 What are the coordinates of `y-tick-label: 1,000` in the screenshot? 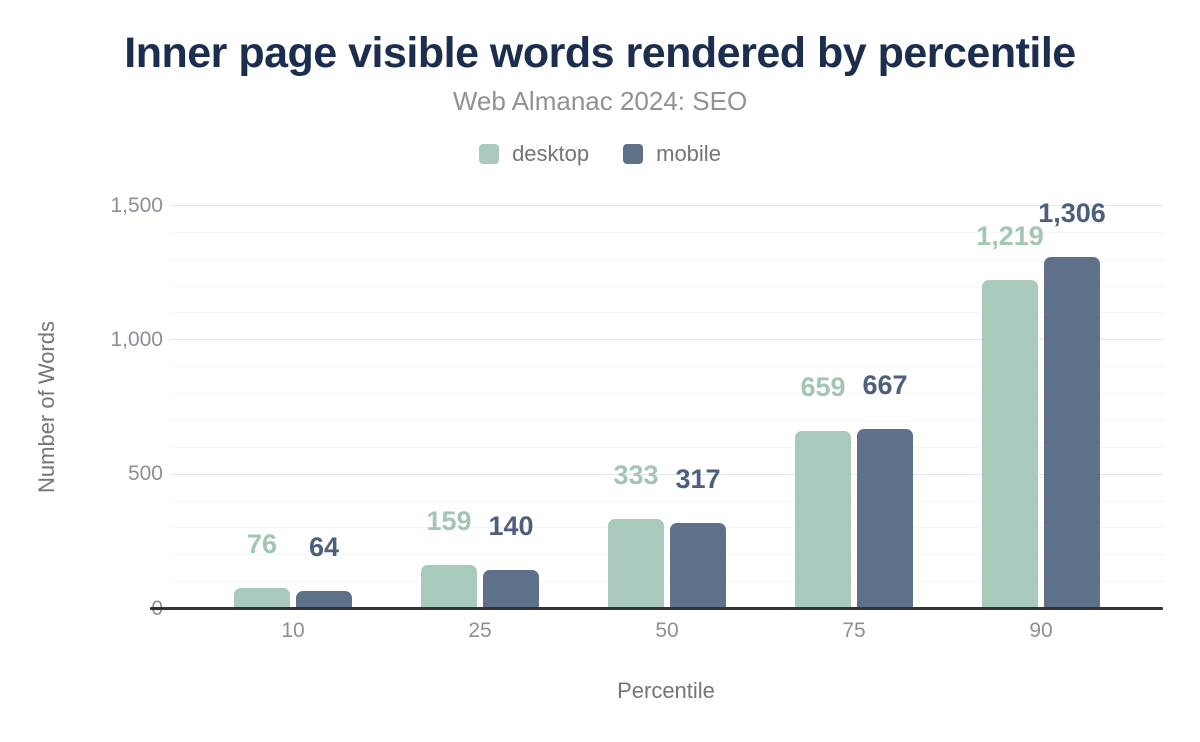 It's located at (136, 339).